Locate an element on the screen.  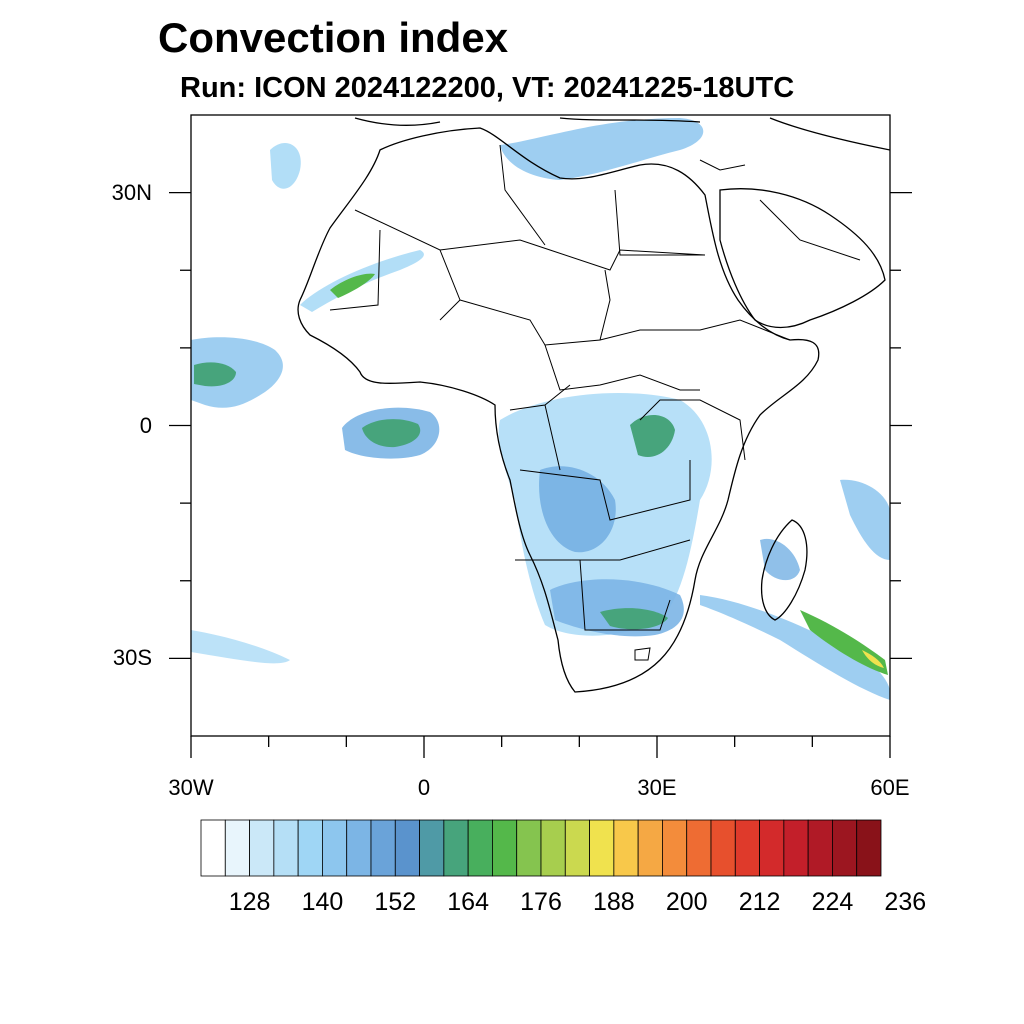
madagascar-coastline is located at coordinates (784, 570).